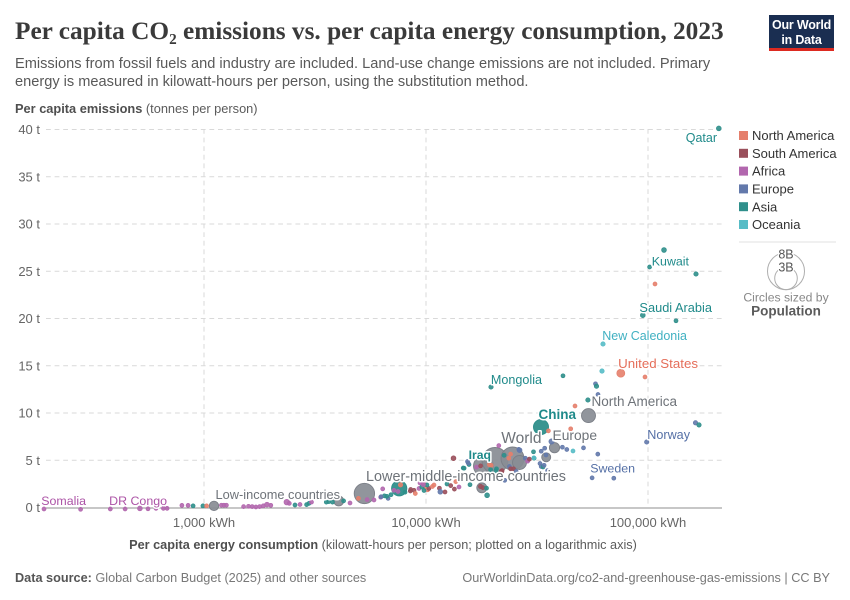 The width and height of the screenshot is (850, 600). I want to click on svg-text: Mongolia, so click(516, 380).